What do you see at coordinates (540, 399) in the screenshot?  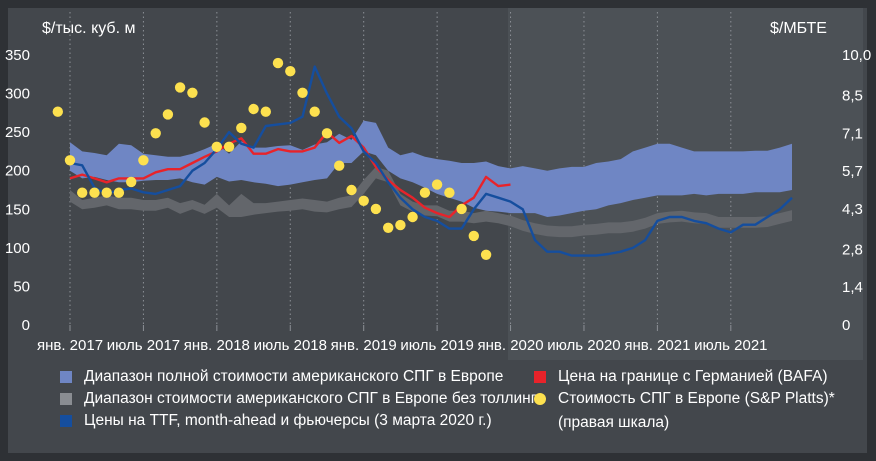 I see `legend-swatch-platts` at bounding box center [540, 399].